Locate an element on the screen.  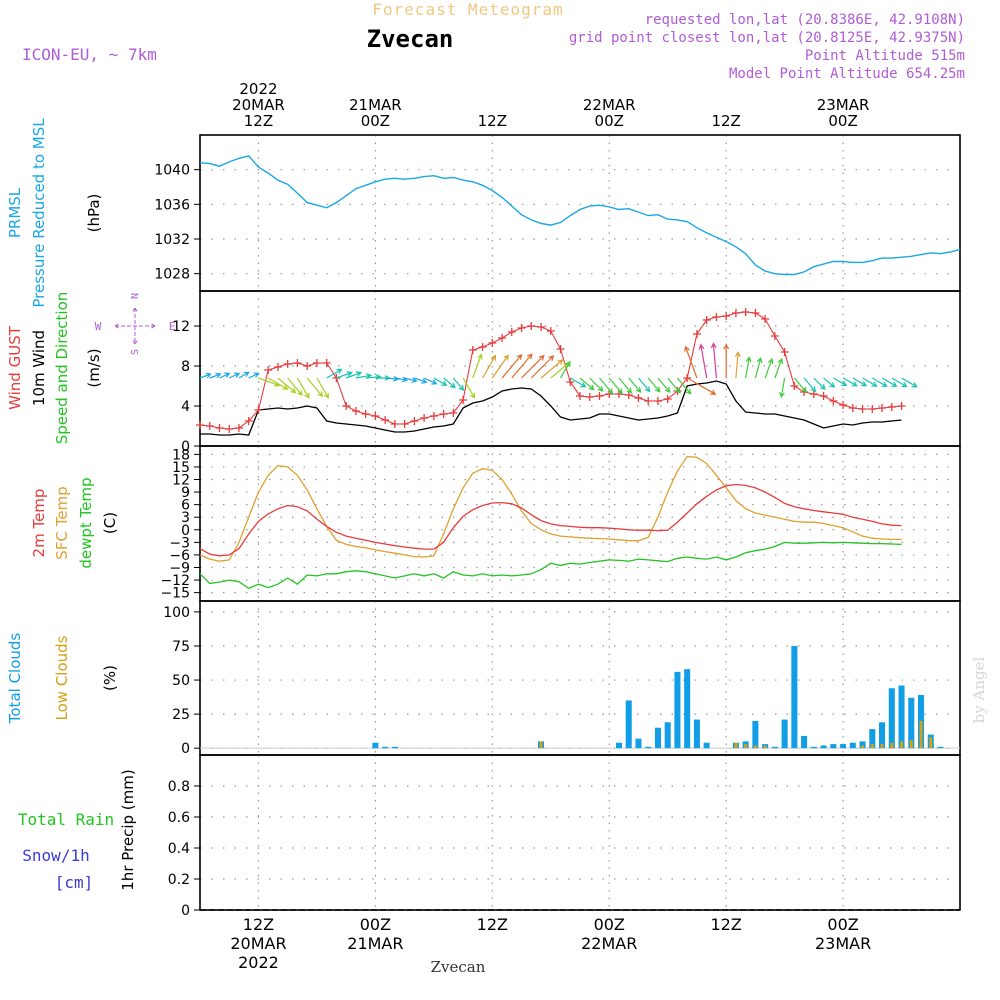
clouds-axis-label: Low Clouds is located at coordinates (62, 677).